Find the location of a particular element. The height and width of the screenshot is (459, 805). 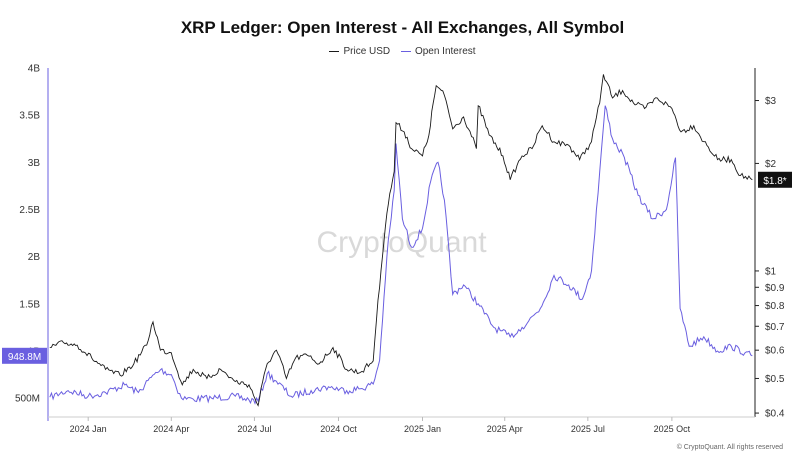

x-tick-label: 2025 Apr is located at coordinates (505, 429).